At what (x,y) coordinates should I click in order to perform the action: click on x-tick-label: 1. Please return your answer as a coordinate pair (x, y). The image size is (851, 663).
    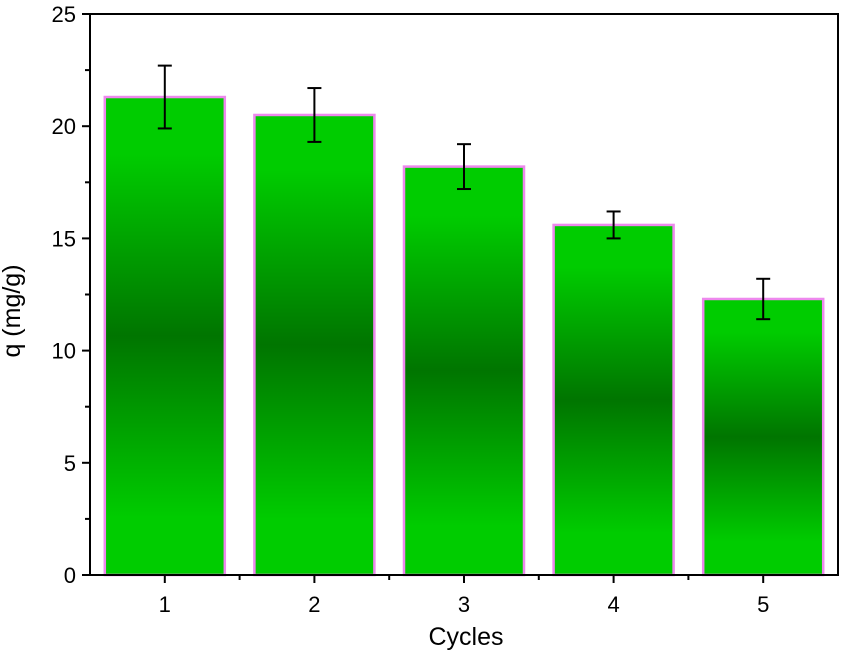
    Looking at the image, I should click on (165, 604).